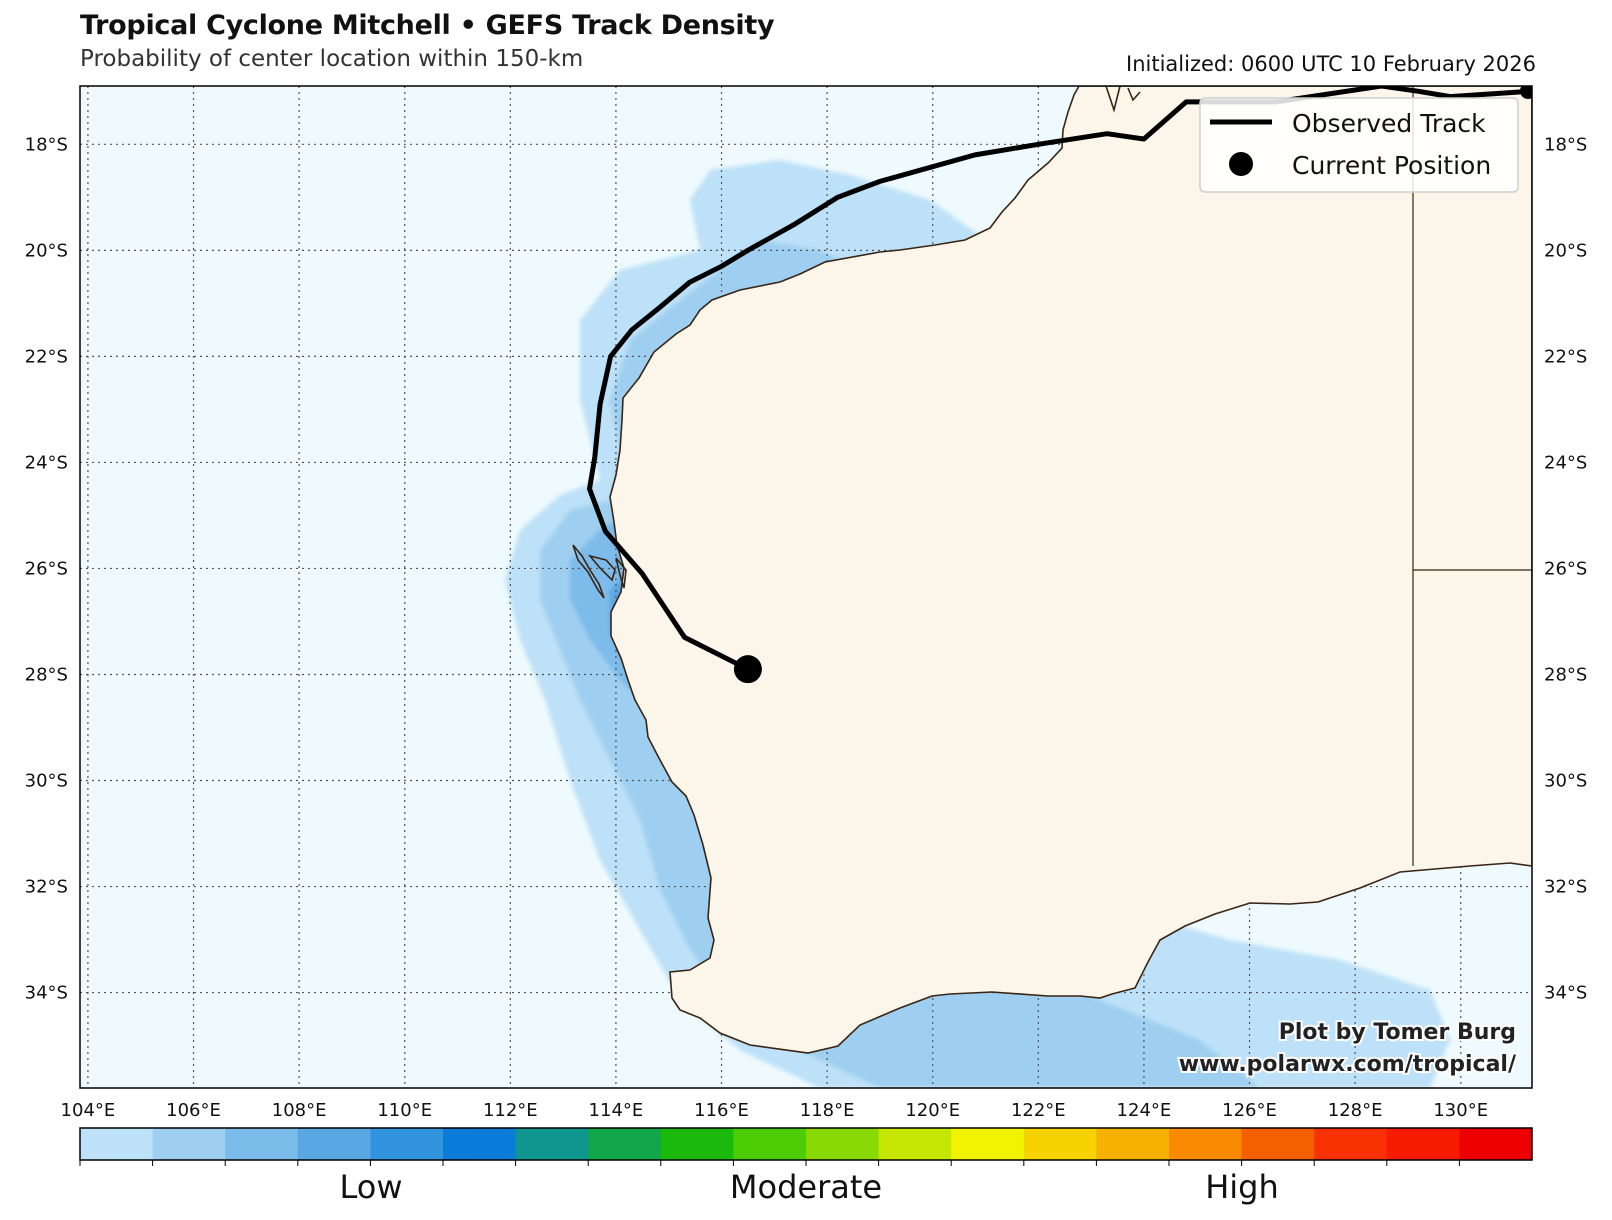  I want to click on lat-tick-left-26: 26°S, so click(46, 568).